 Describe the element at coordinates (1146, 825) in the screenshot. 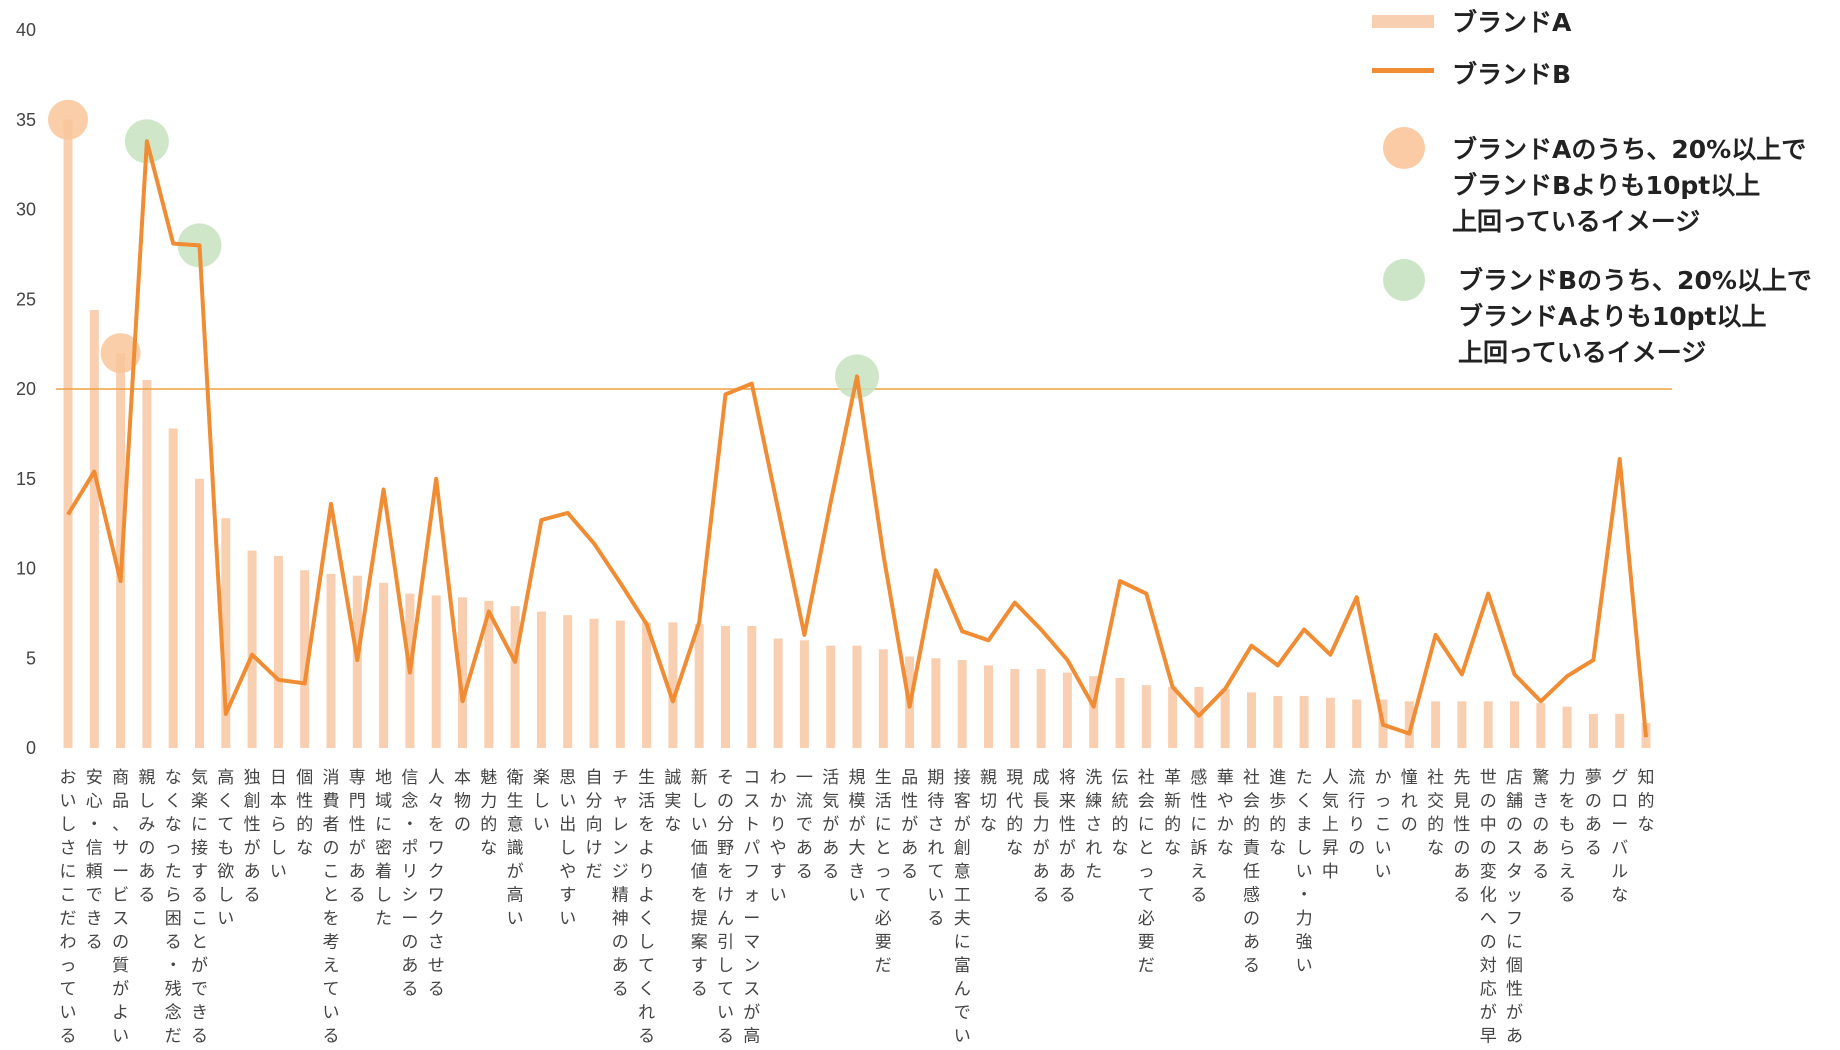

I see `x-category-char: に` at that location.